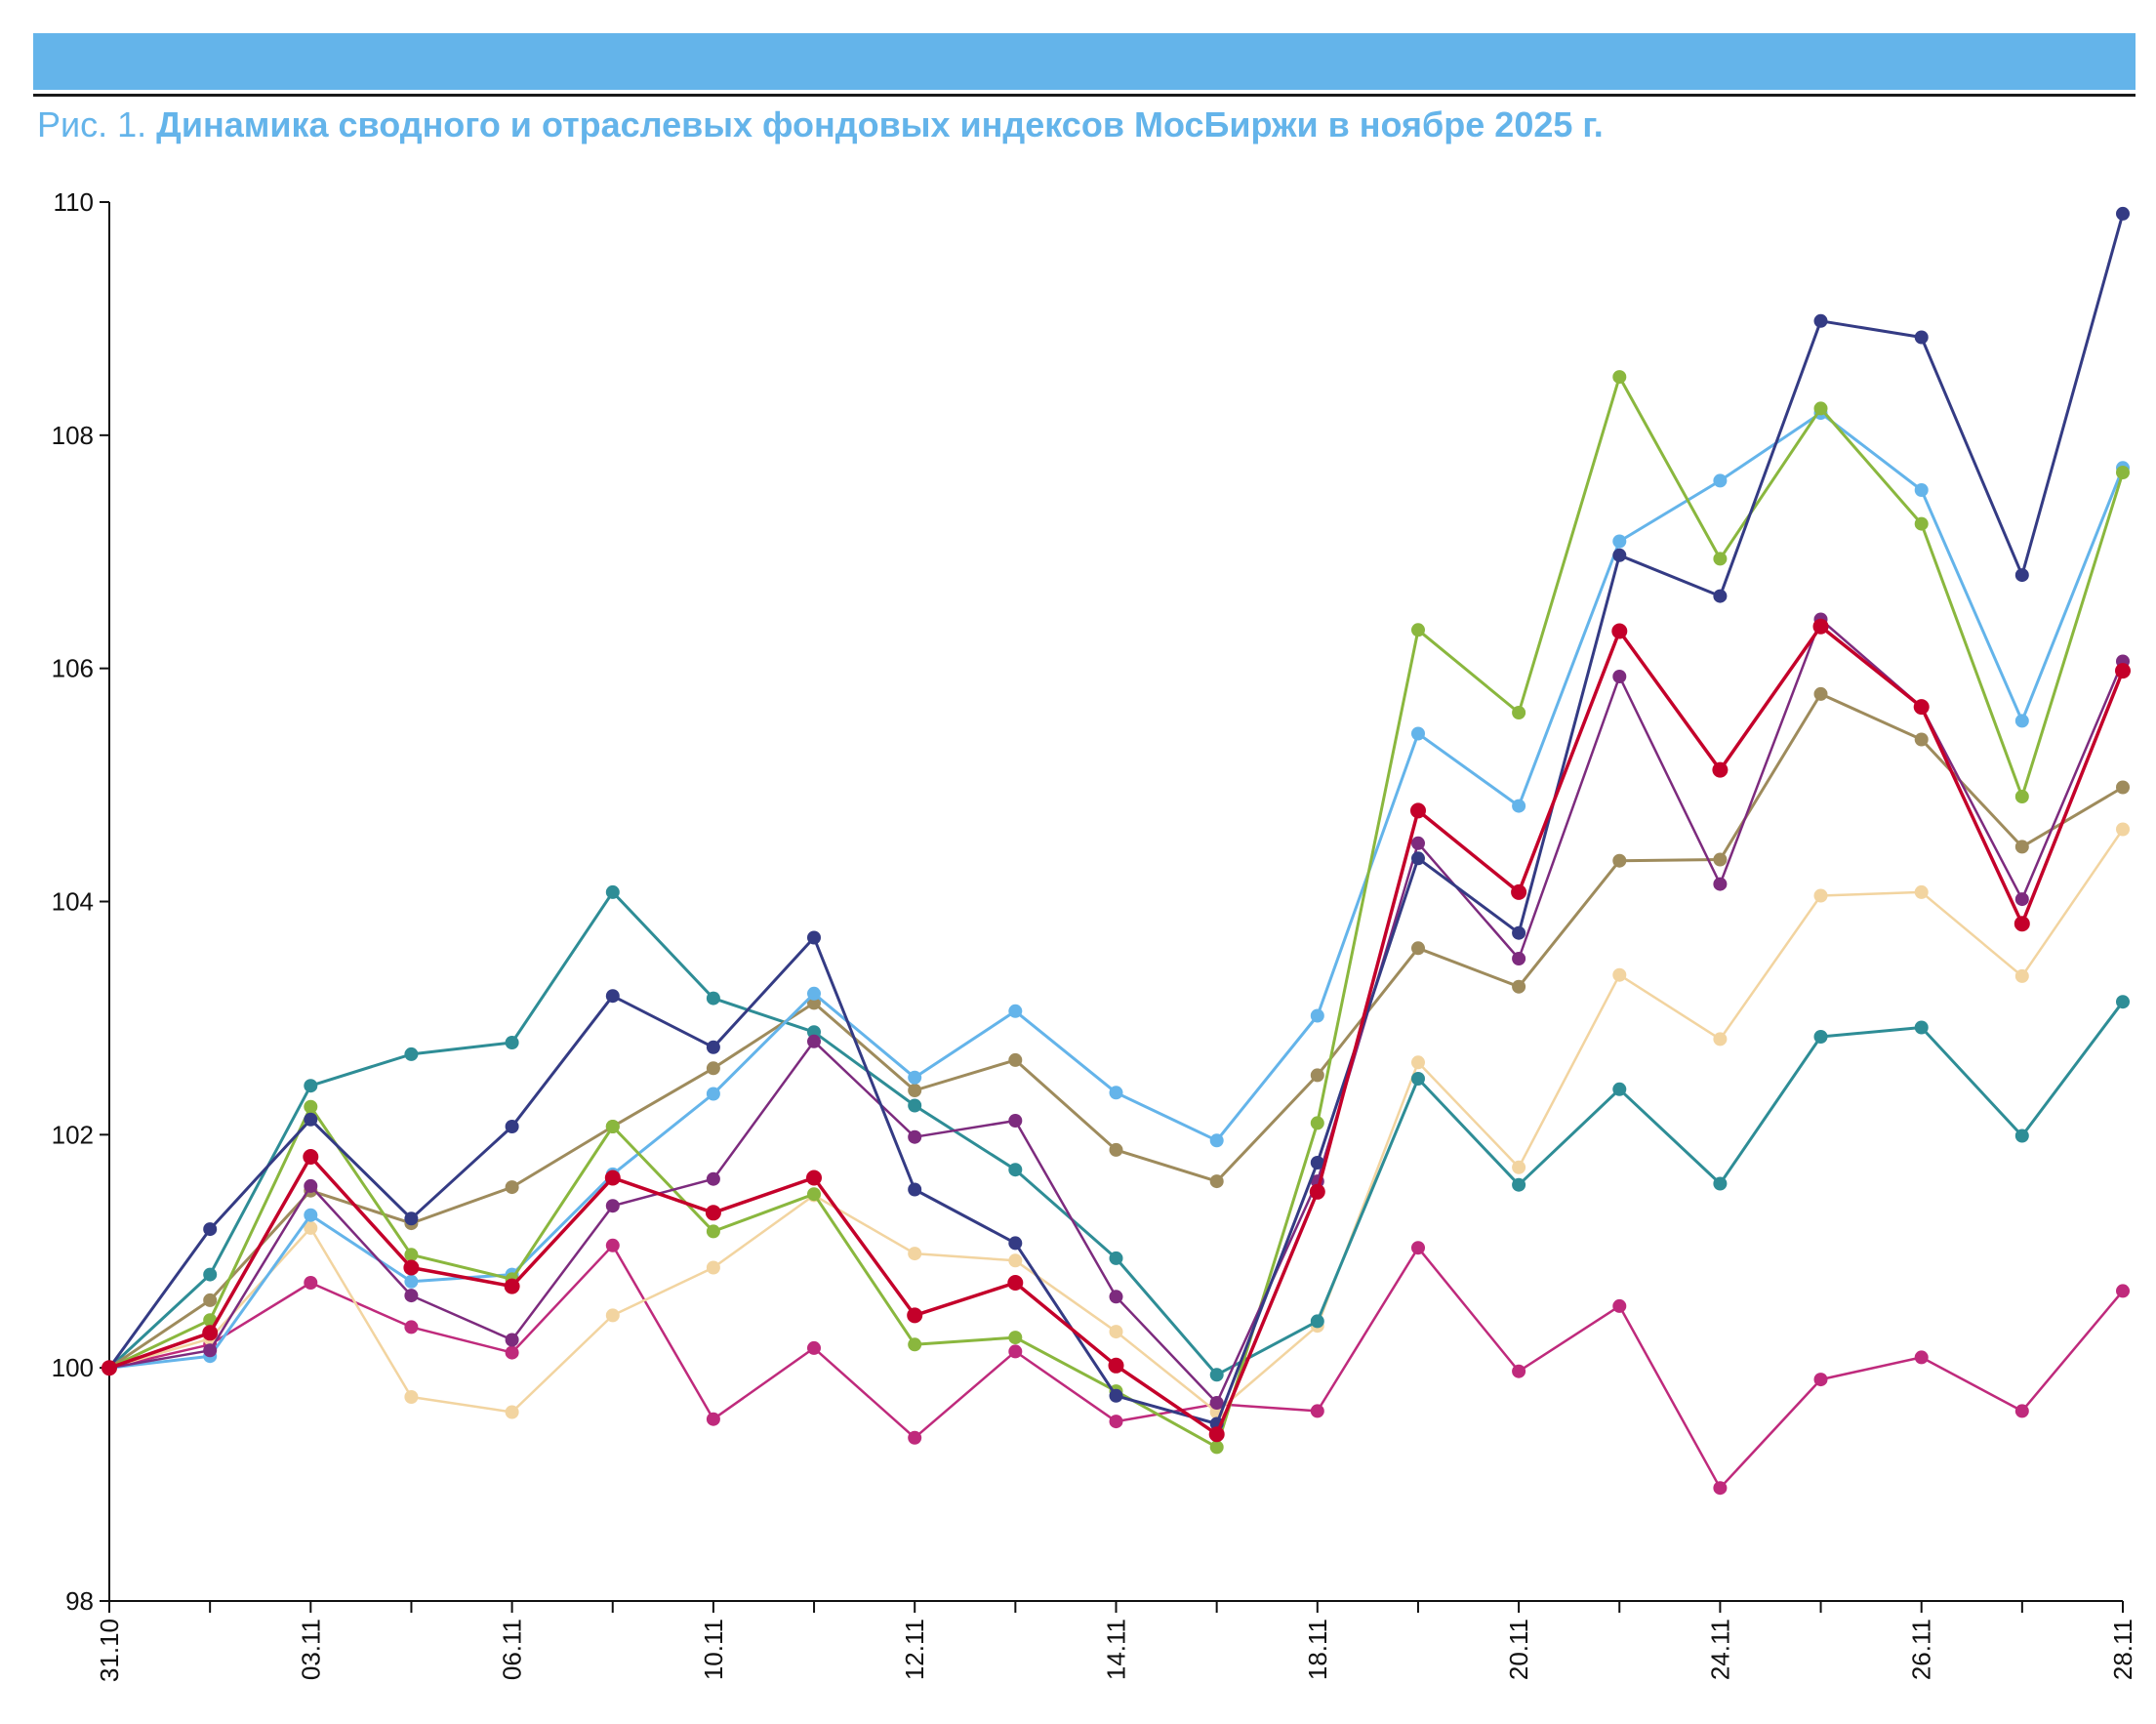 This screenshot has height=1724, width=2156. What do you see at coordinates (713, 1649) in the screenshot?
I see `x-tick-label: 10.11` at bounding box center [713, 1649].